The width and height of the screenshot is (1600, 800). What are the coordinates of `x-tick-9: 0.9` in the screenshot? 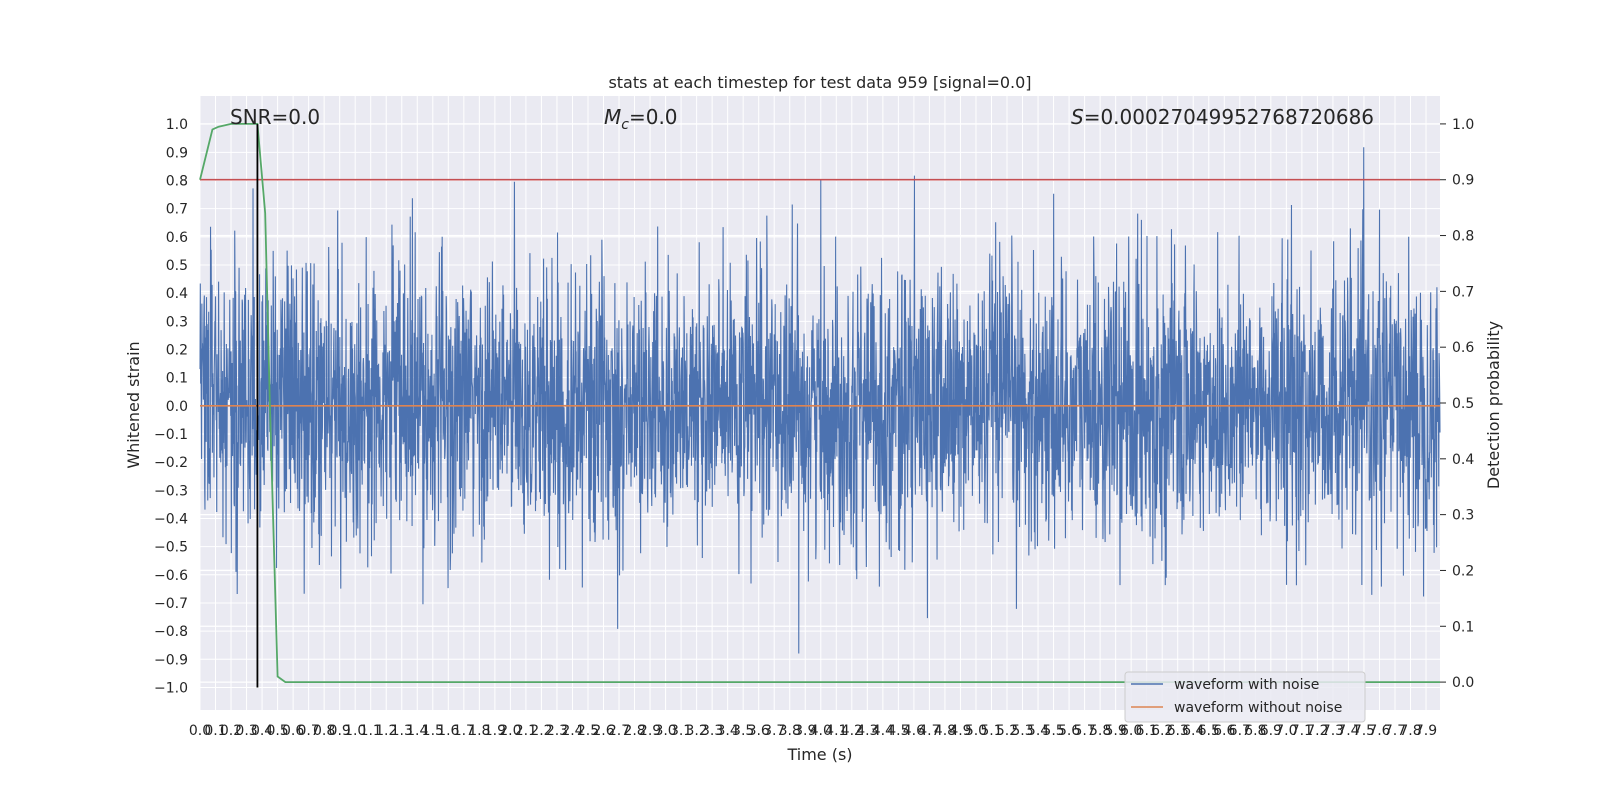 It's located at (340, 731).